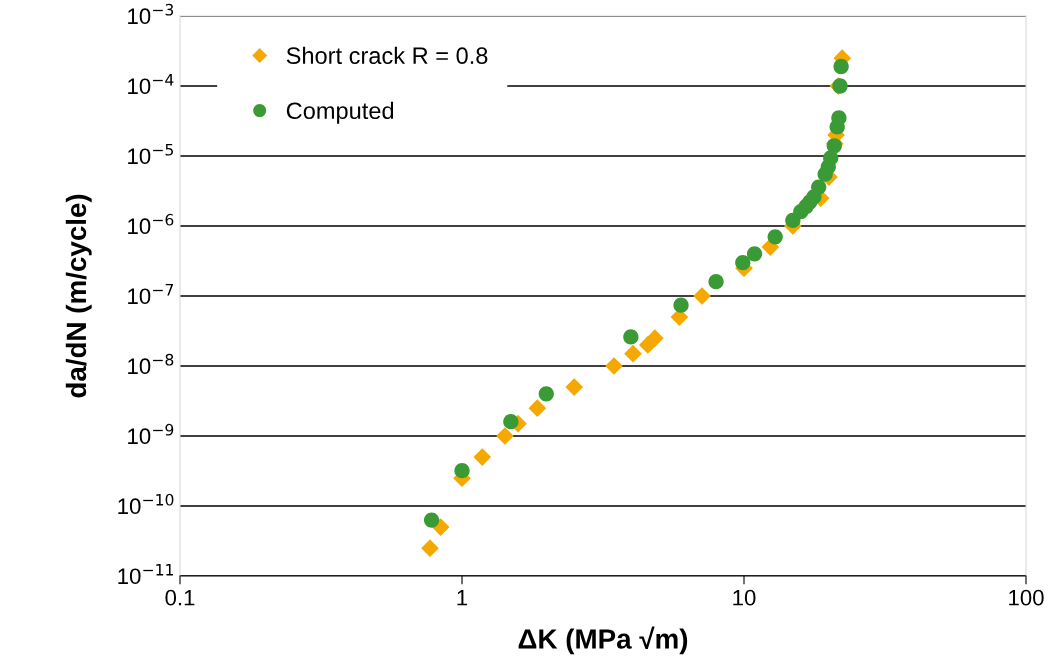  What do you see at coordinates (78, 296) in the screenshot?
I see `y-axis-title: da/dN (m/cycle)` at bounding box center [78, 296].